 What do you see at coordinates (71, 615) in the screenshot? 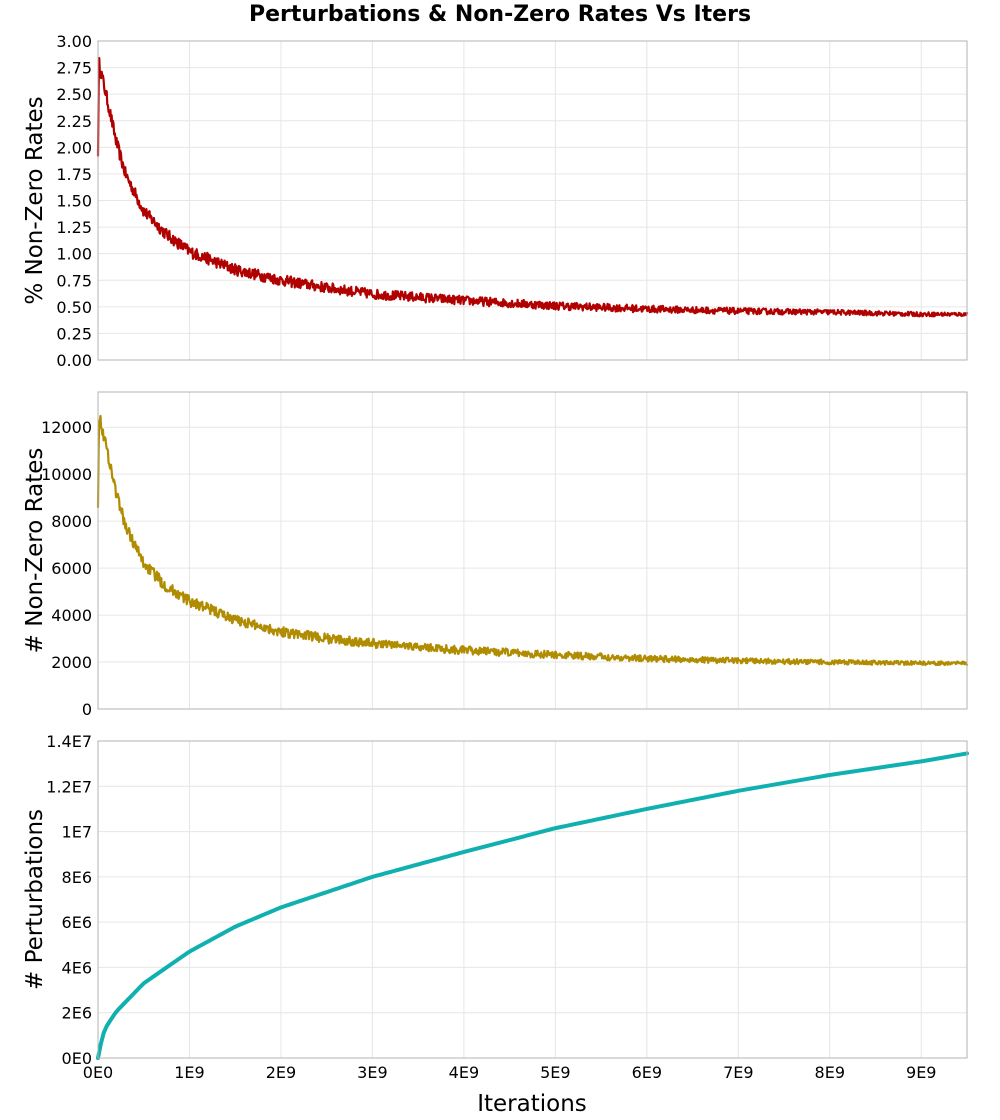
I see `y-tick-label: 4000` at bounding box center [71, 615].